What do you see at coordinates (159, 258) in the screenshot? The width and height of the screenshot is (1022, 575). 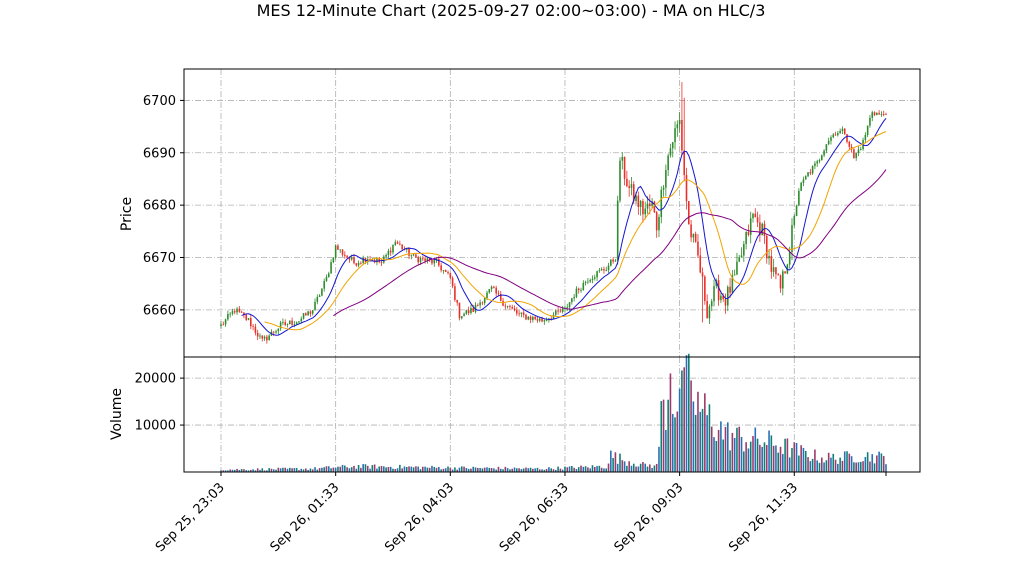 I see `price-ytick-label: 6670` at bounding box center [159, 258].